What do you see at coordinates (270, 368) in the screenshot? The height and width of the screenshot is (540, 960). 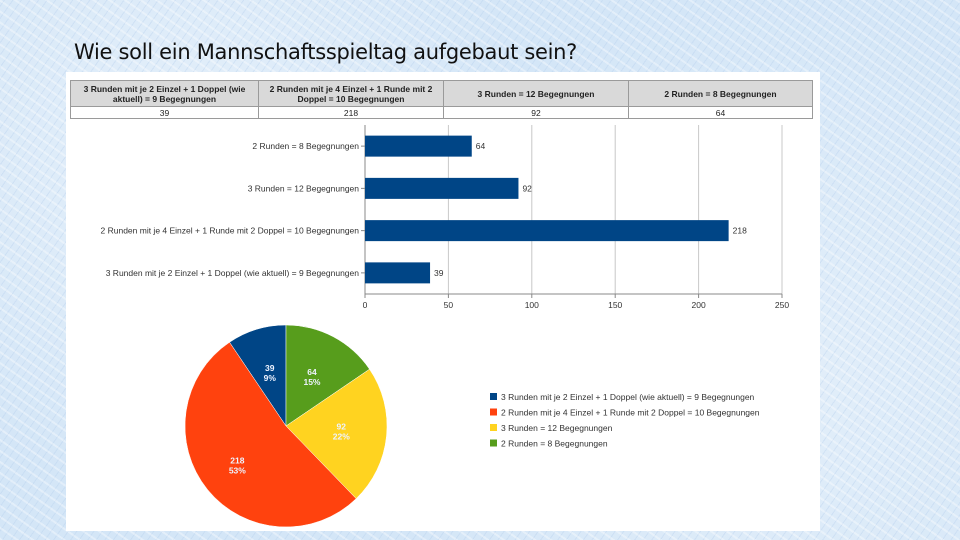 I see `pie-value-label: 39` at bounding box center [270, 368].